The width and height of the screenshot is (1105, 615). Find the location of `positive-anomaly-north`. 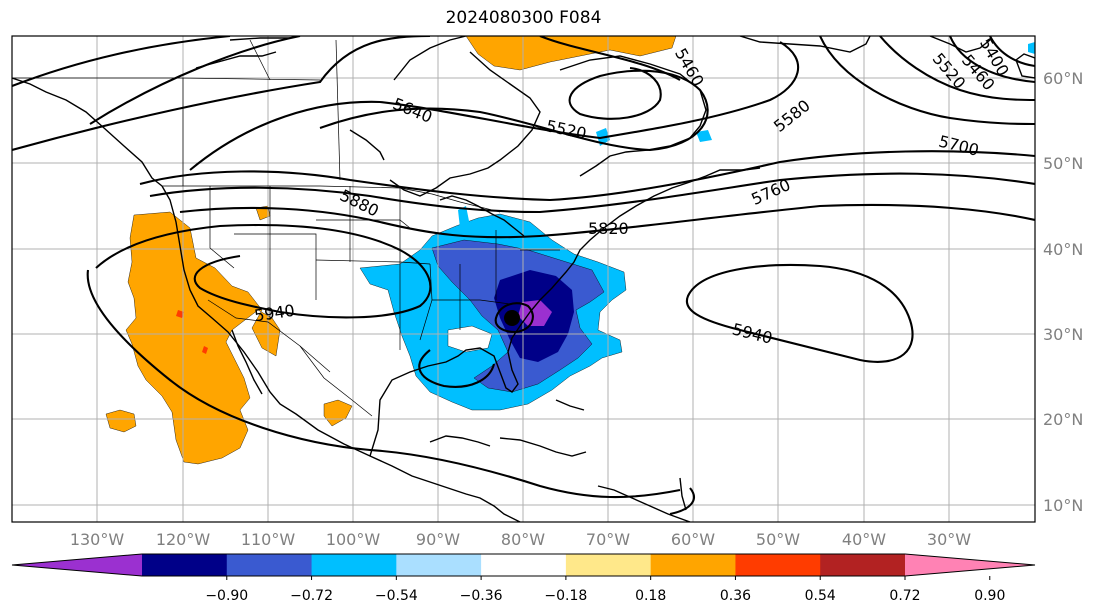

positive-anomaly-north is located at coordinates (571, 53).